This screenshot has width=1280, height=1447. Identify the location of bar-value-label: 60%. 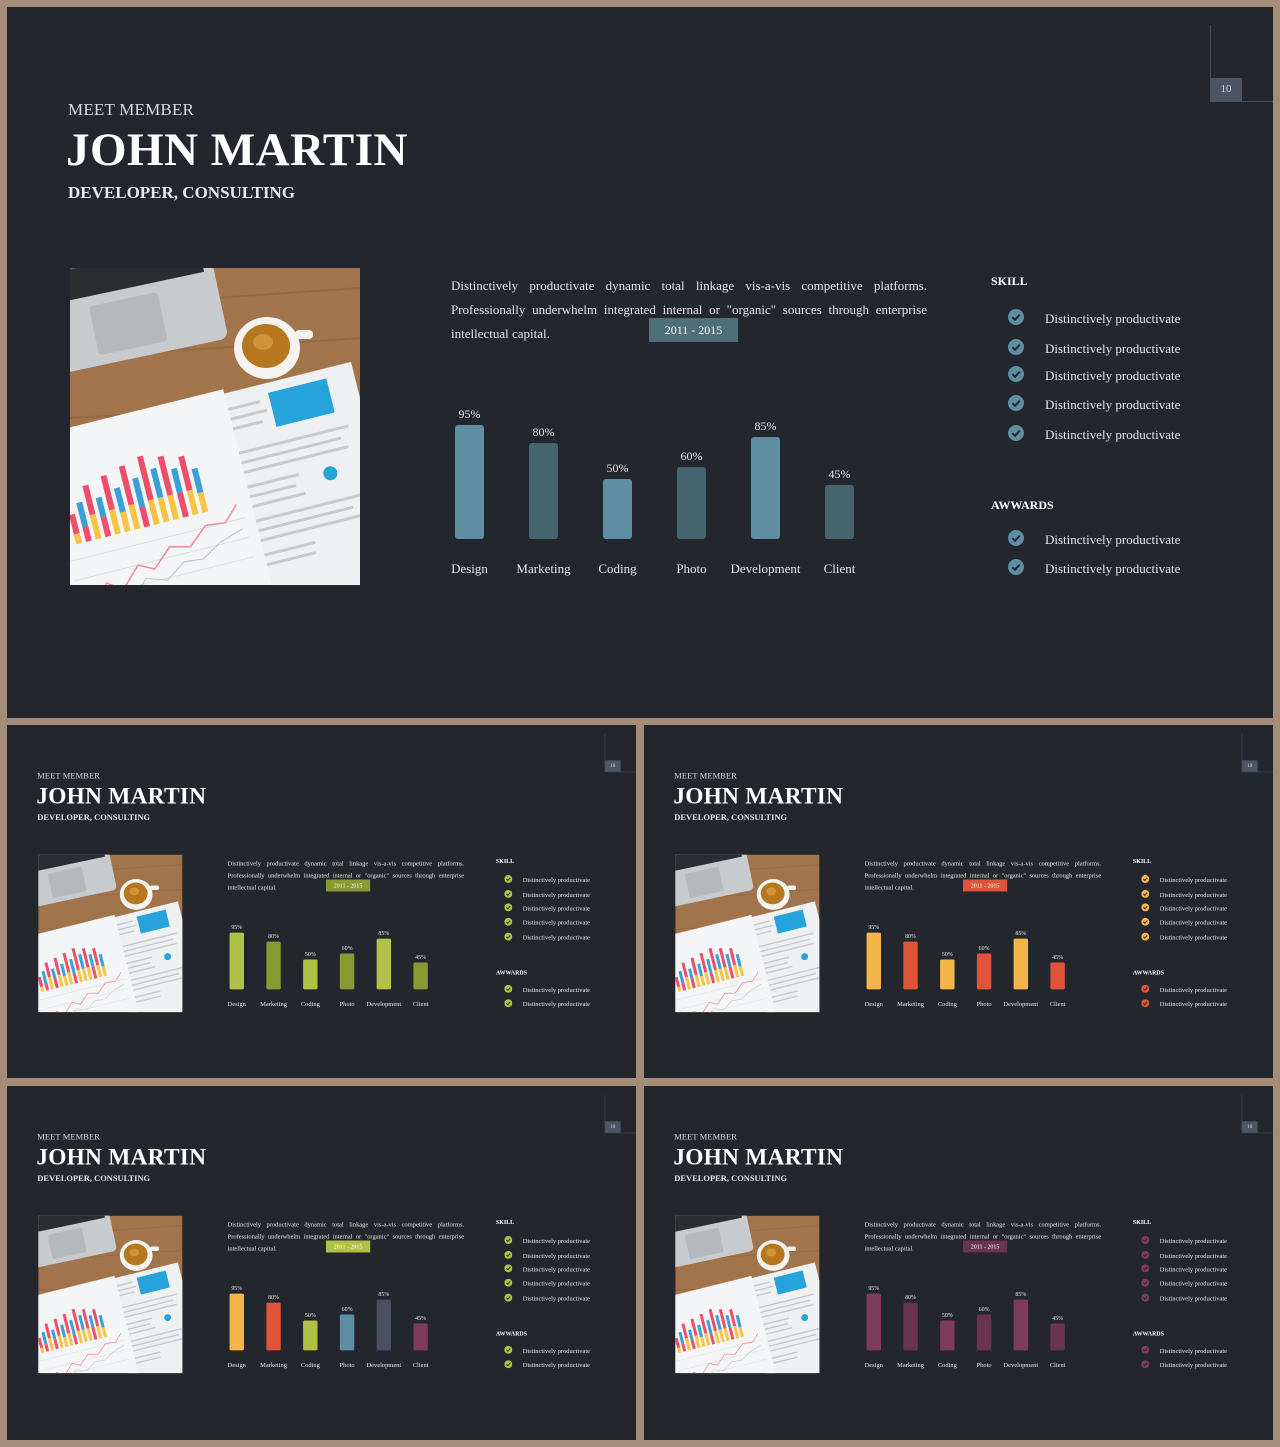
(984, 949).